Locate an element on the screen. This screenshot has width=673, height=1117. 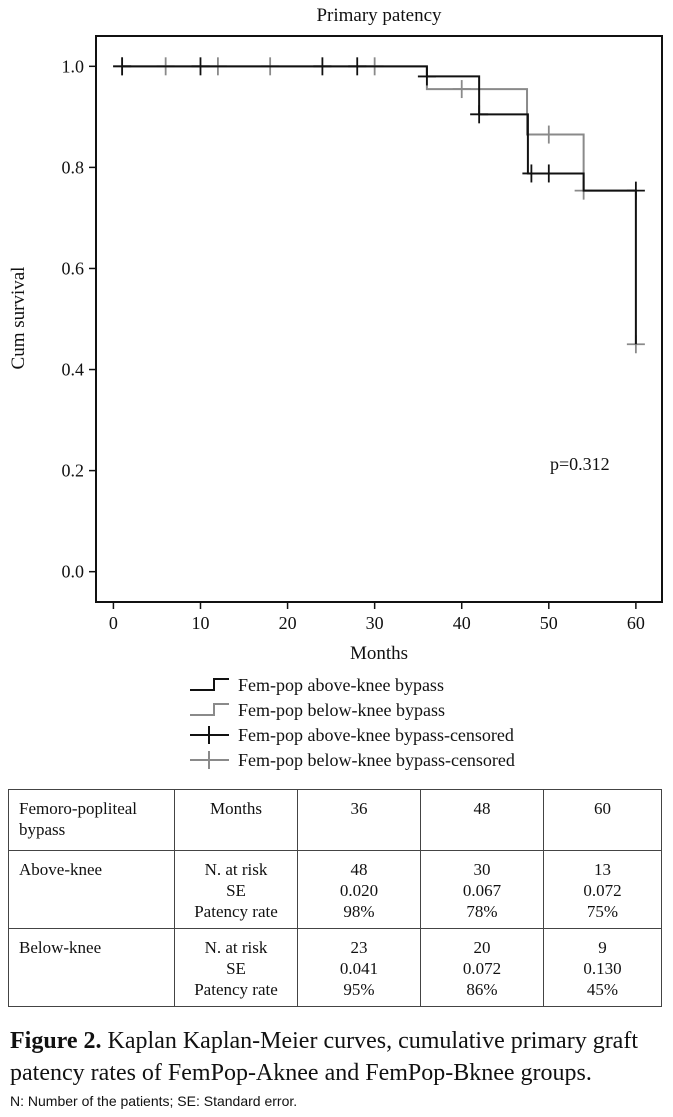
cell-value: 0.067 is located at coordinates (482, 890).